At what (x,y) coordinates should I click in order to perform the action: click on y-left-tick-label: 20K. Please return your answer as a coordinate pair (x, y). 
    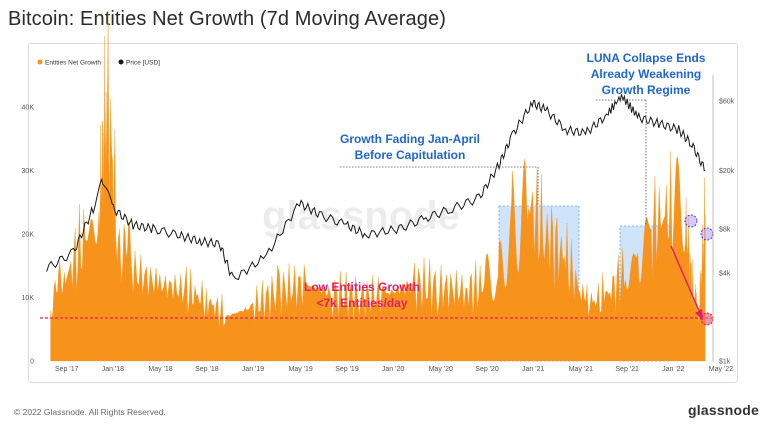
    Looking at the image, I should click on (28, 234).